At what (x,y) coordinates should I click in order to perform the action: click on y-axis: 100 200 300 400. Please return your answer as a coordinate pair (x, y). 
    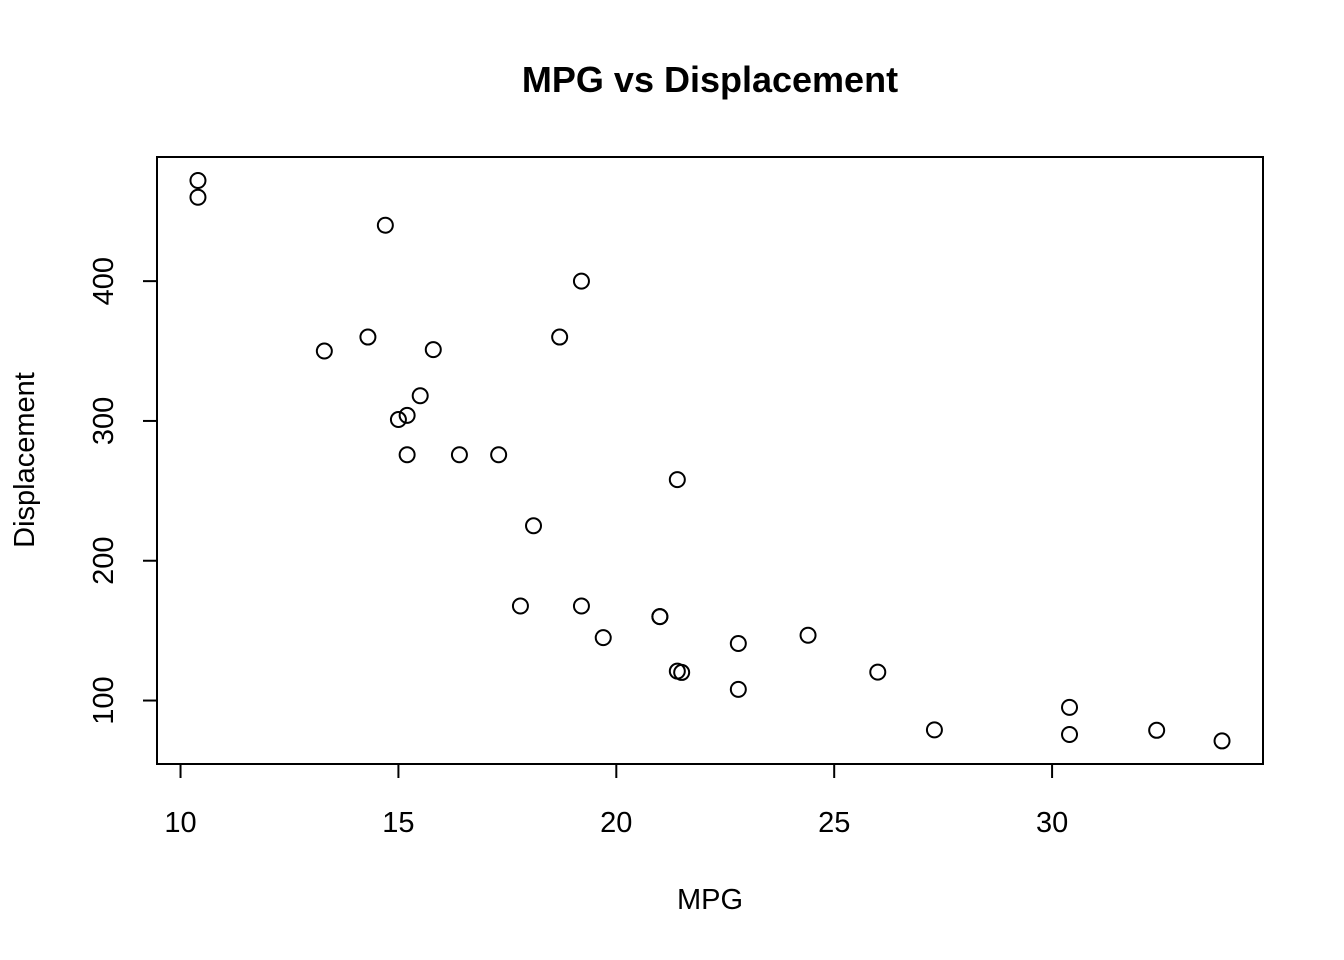
    Looking at the image, I should click on (123, 491).